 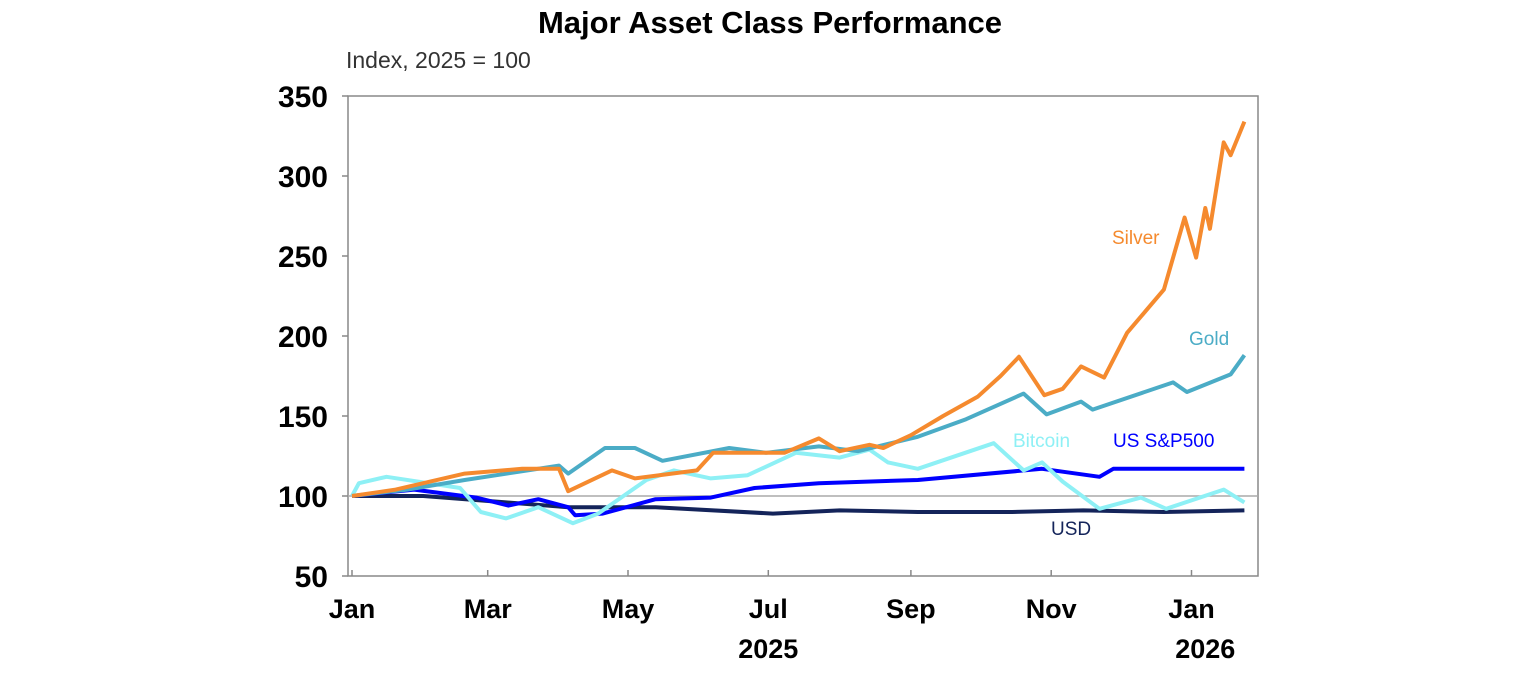 I want to click on y-tick-label: 350, so click(x=303, y=97).